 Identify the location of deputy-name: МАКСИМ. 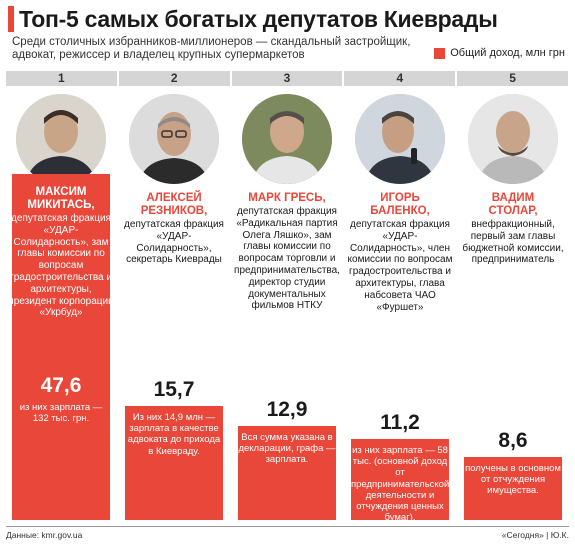
(61, 192).